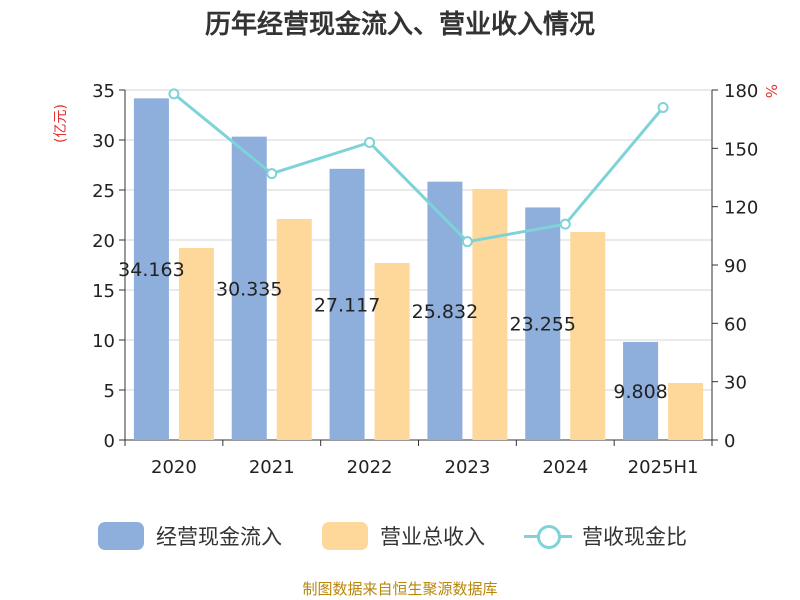 The height and width of the screenshot is (600, 800). I want to click on x-axis-tick-label: 2025H1, so click(663, 467).